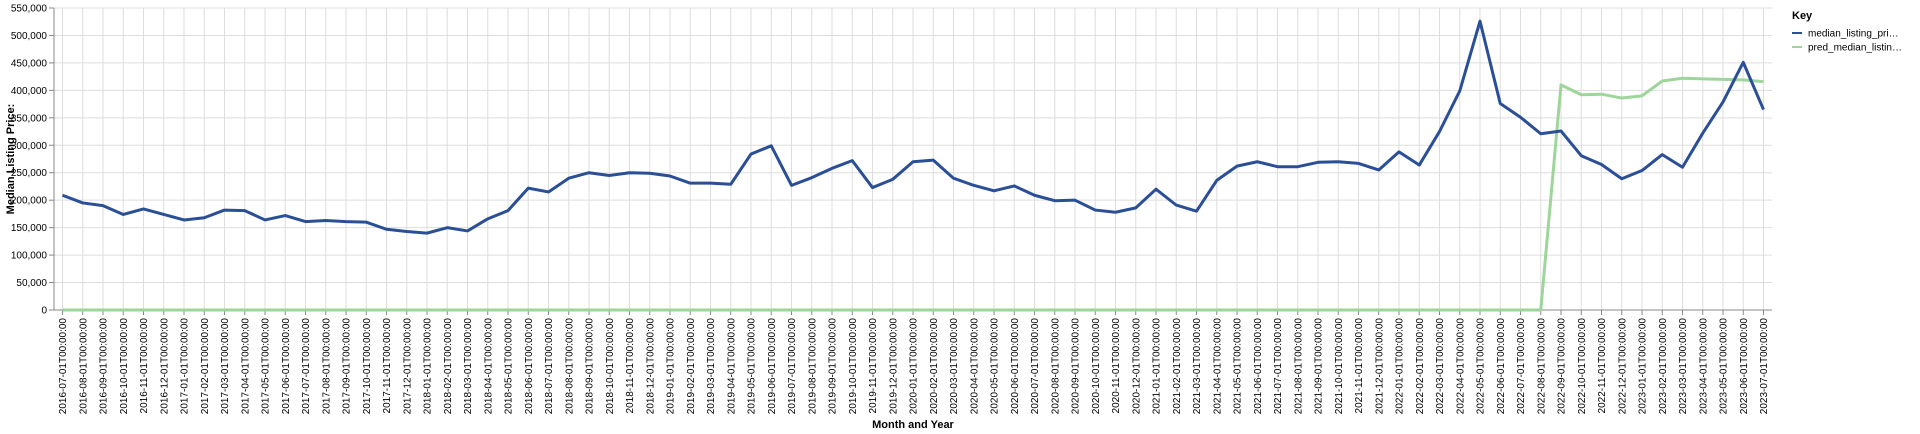 This screenshot has height=434, width=1920. What do you see at coordinates (1703, 366) in the screenshot?
I see `x-tick-label: 2023-04-01T00:00:00` at bounding box center [1703, 366].